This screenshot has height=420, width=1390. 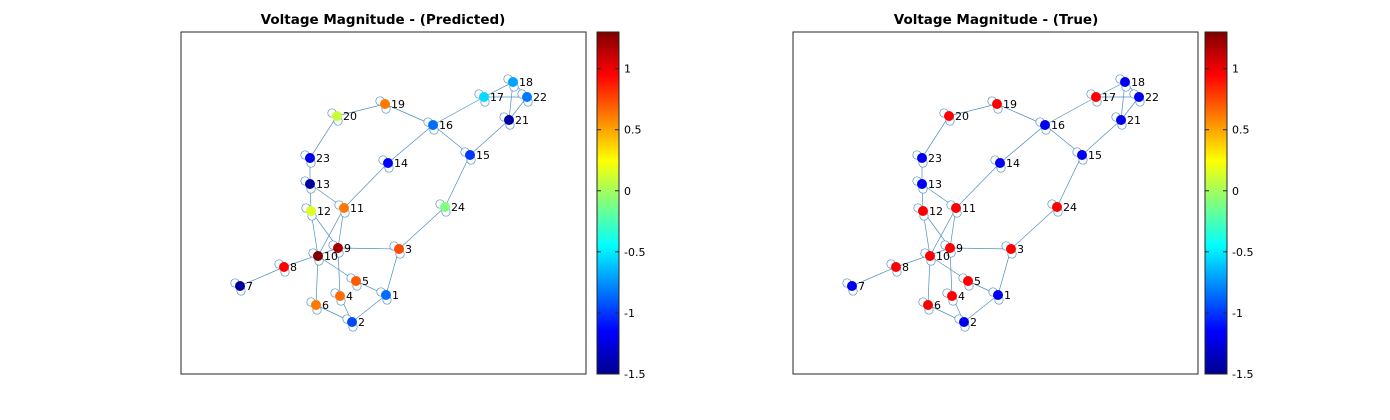 What do you see at coordinates (350, 116) in the screenshot?
I see `node-label-20: 20` at bounding box center [350, 116].